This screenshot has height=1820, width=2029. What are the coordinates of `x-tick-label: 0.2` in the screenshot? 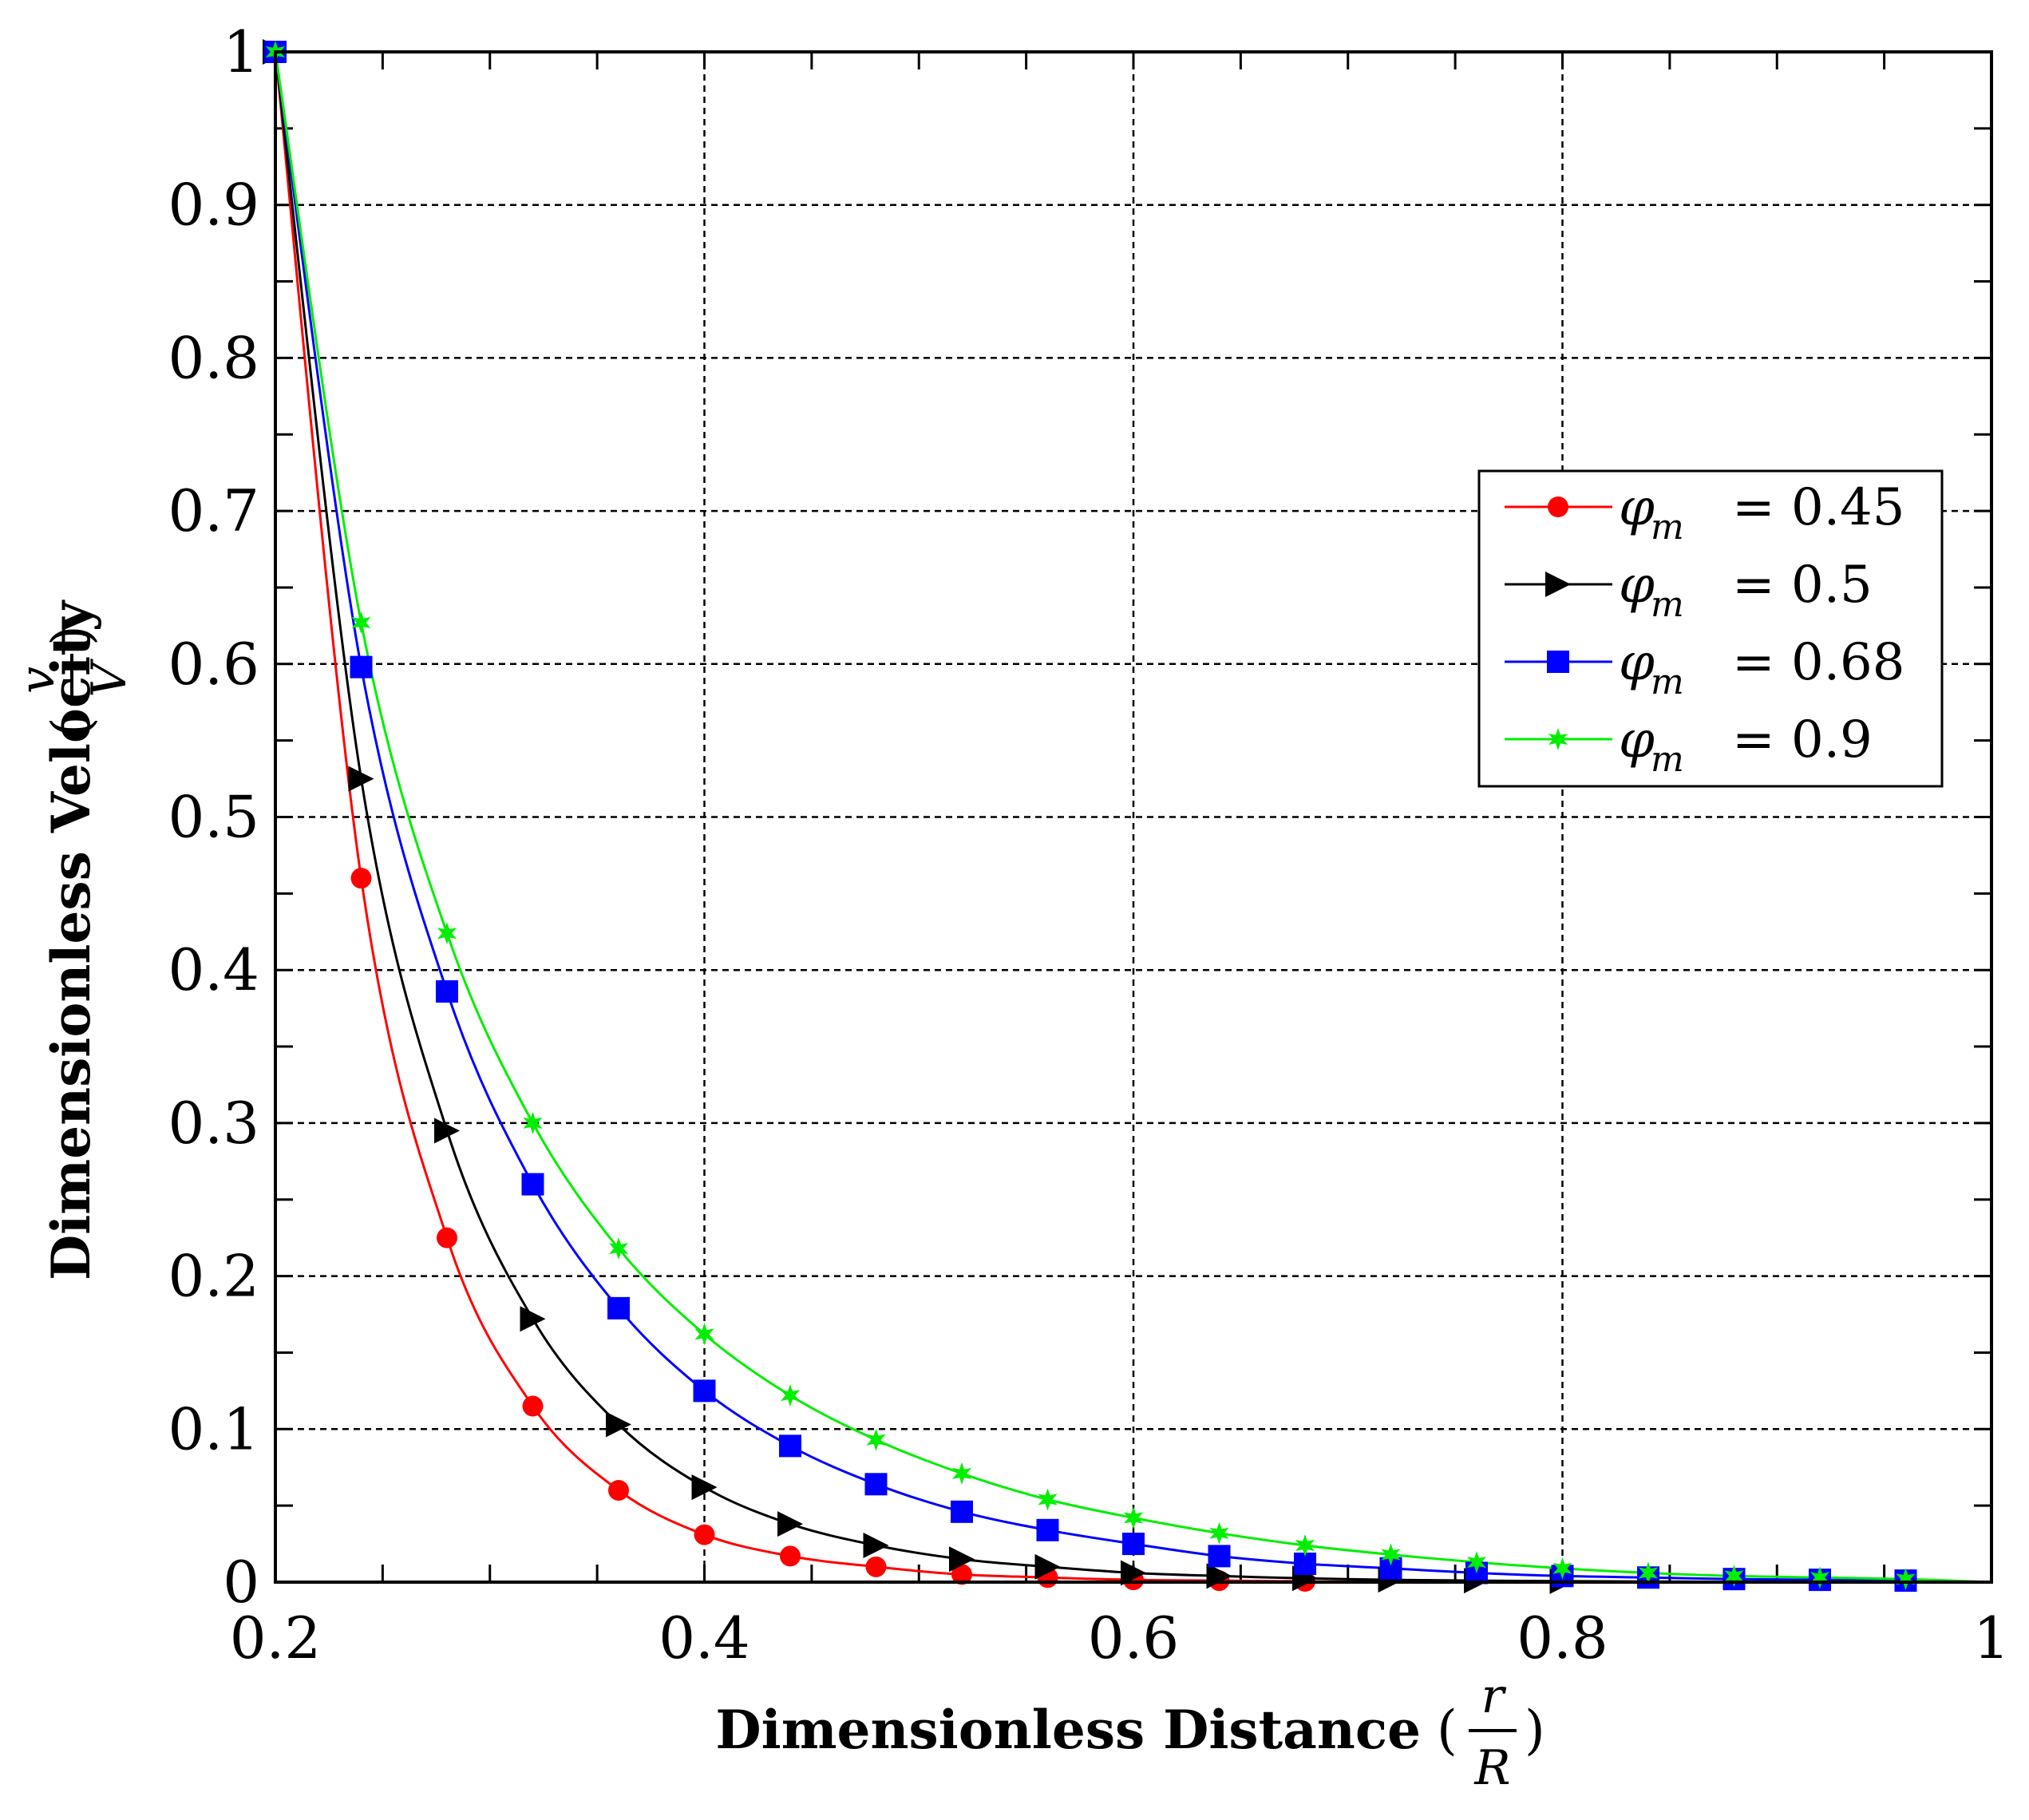 It's located at (276, 1638).